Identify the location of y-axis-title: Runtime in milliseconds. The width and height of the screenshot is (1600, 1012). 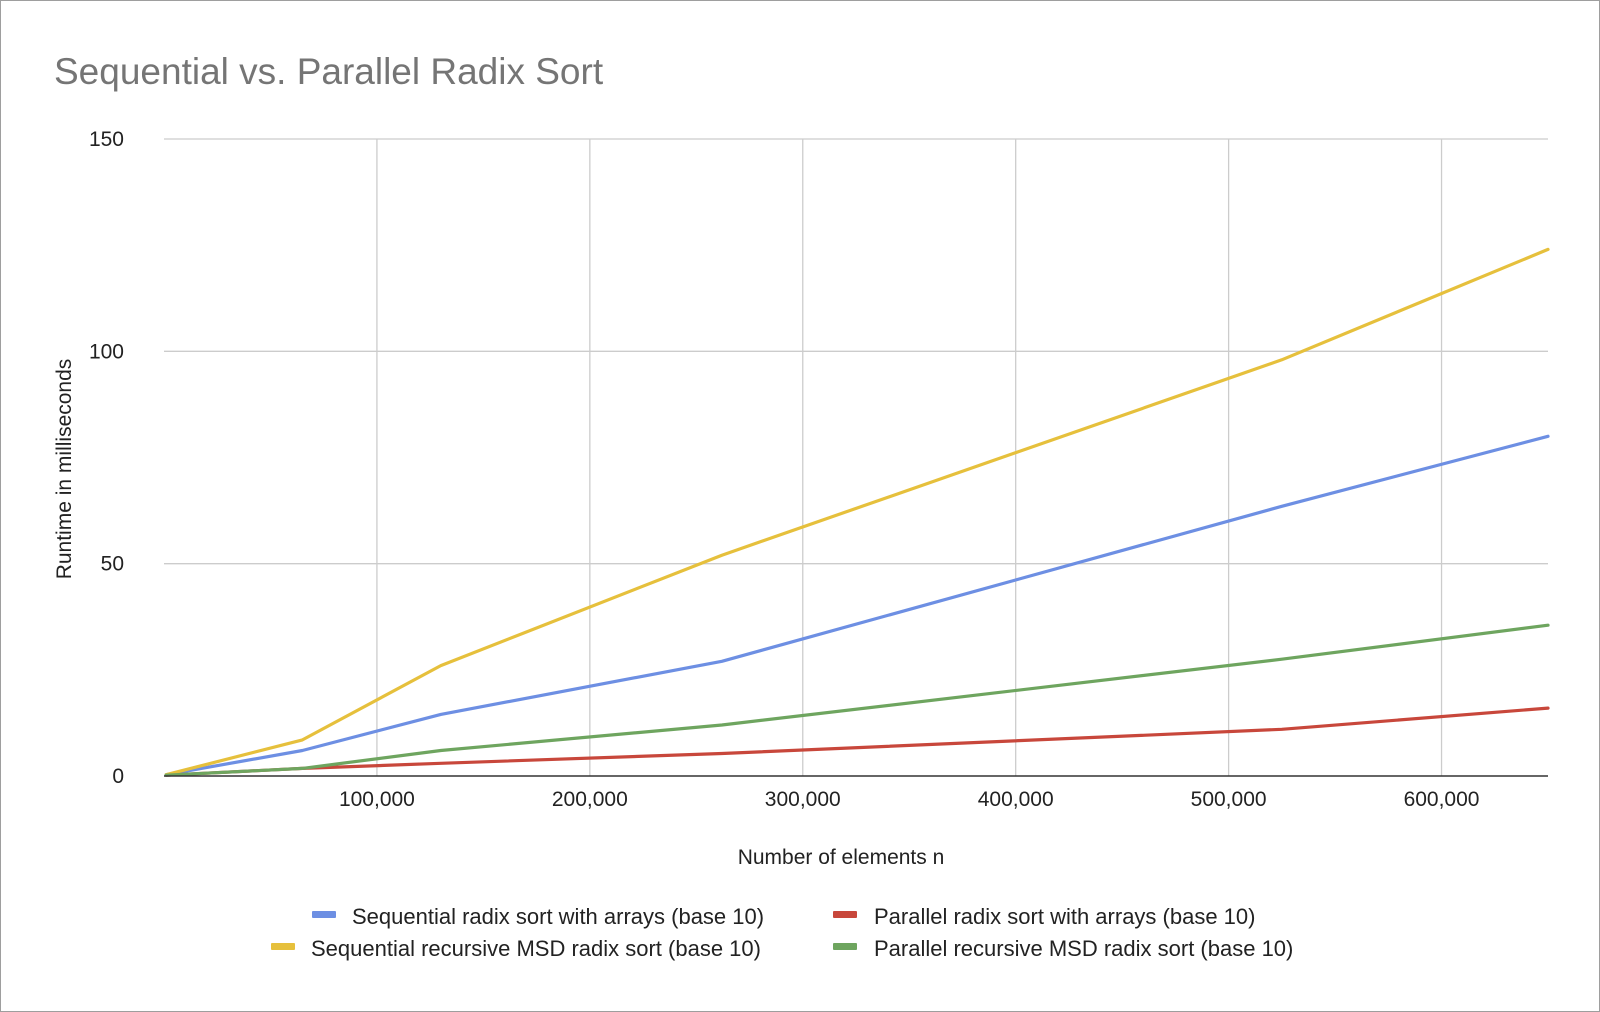
(64, 469).